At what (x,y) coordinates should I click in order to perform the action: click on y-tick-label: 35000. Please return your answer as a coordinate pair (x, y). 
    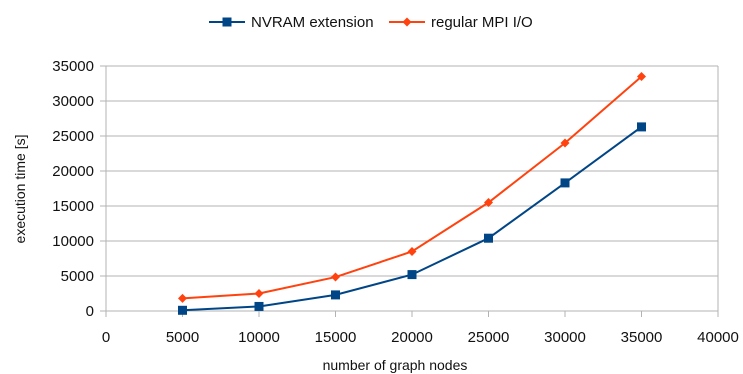
    Looking at the image, I should click on (73, 66).